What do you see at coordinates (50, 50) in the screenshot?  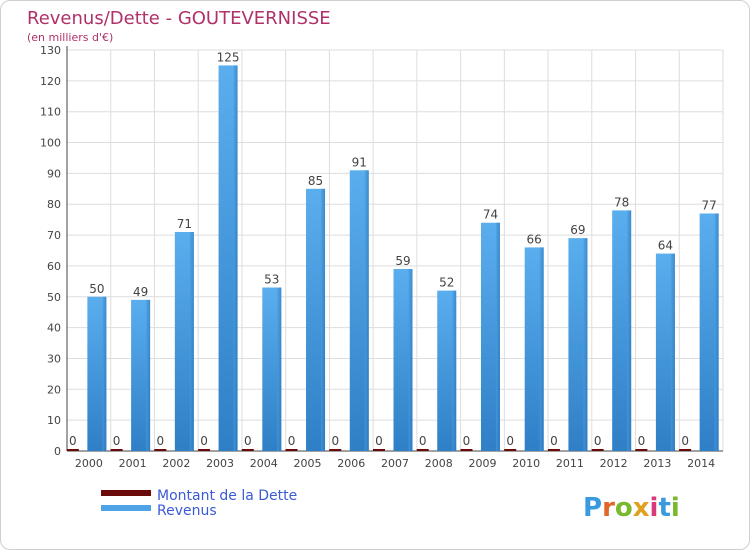 I see `y-tick-label: 130` at bounding box center [50, 50].